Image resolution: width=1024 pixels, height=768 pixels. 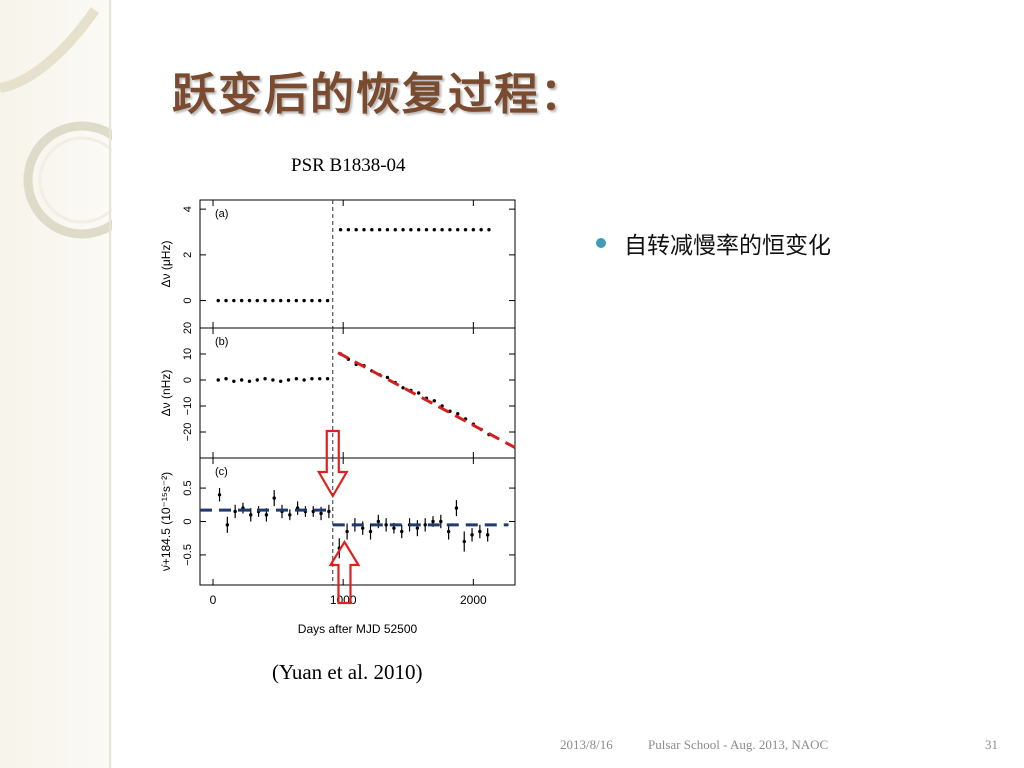 I want to click on slide-title: 跃变后的恢复过程：, so click(x=379, y=94).